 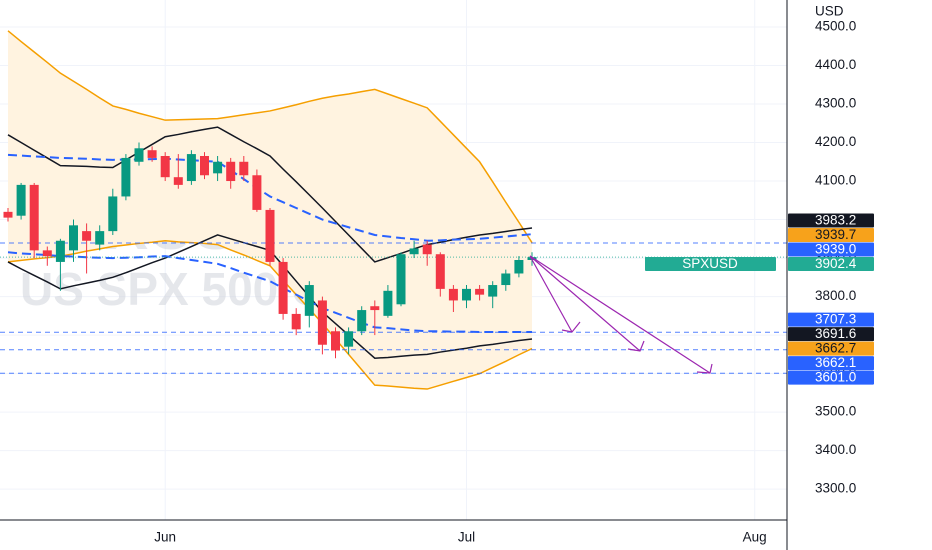 I want to click on symbol-tag, so click(x=710, y=264).